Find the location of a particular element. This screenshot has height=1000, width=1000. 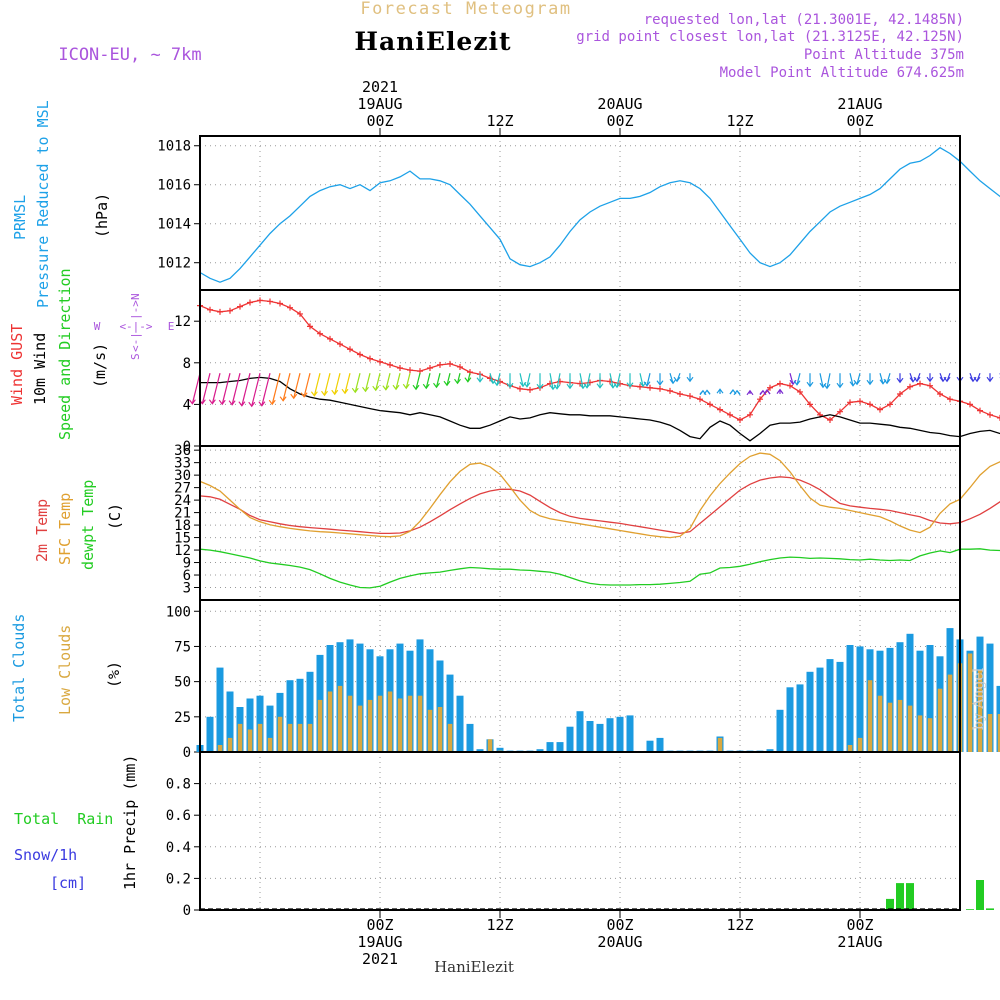

y-tick-label: 50 is located at coordinates (182, 683).